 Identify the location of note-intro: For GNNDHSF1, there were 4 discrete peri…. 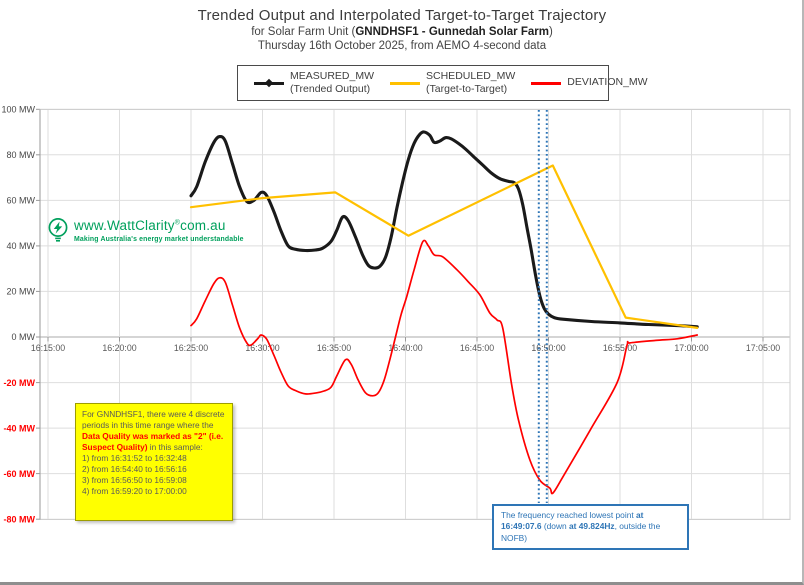
(153, 420).